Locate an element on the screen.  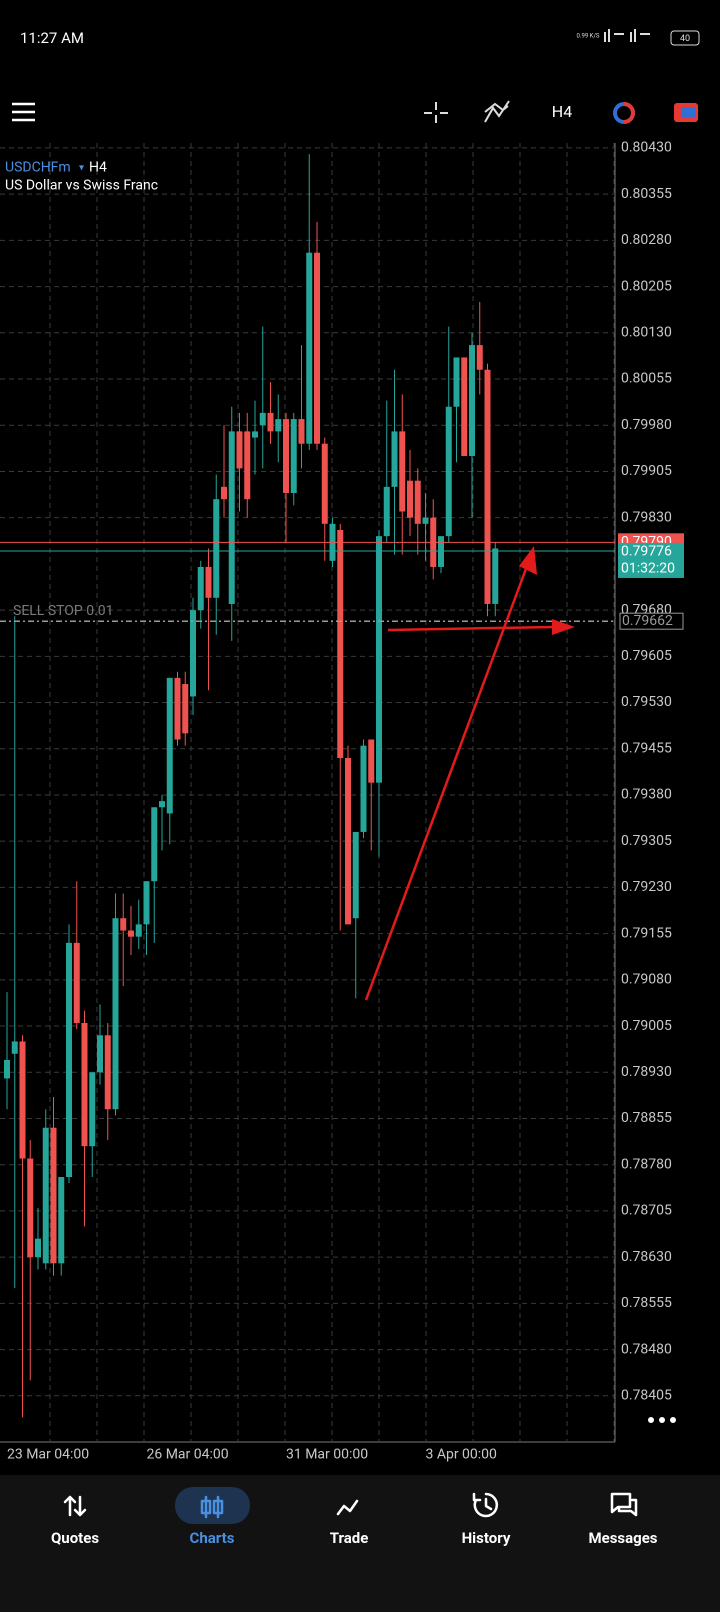
price-tick-label: 0.78630 is located at coordinates (646, 1257).